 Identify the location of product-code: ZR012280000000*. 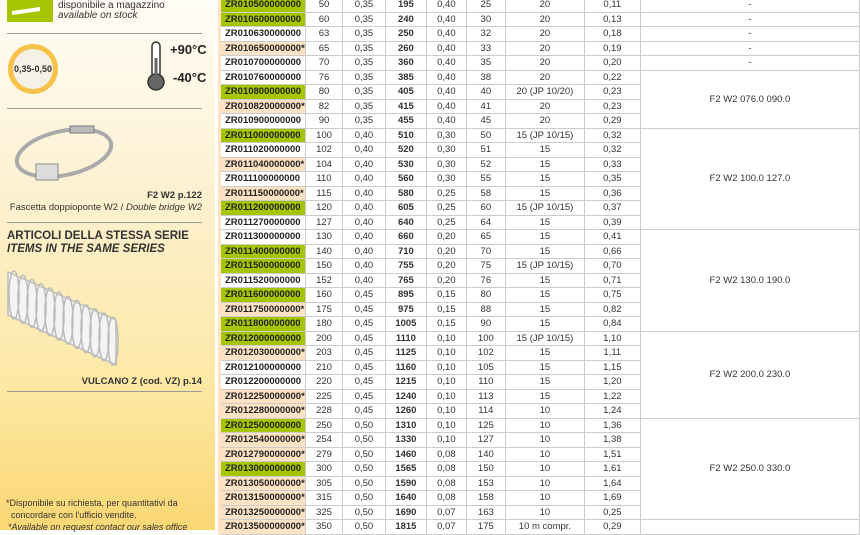
(262, 411).